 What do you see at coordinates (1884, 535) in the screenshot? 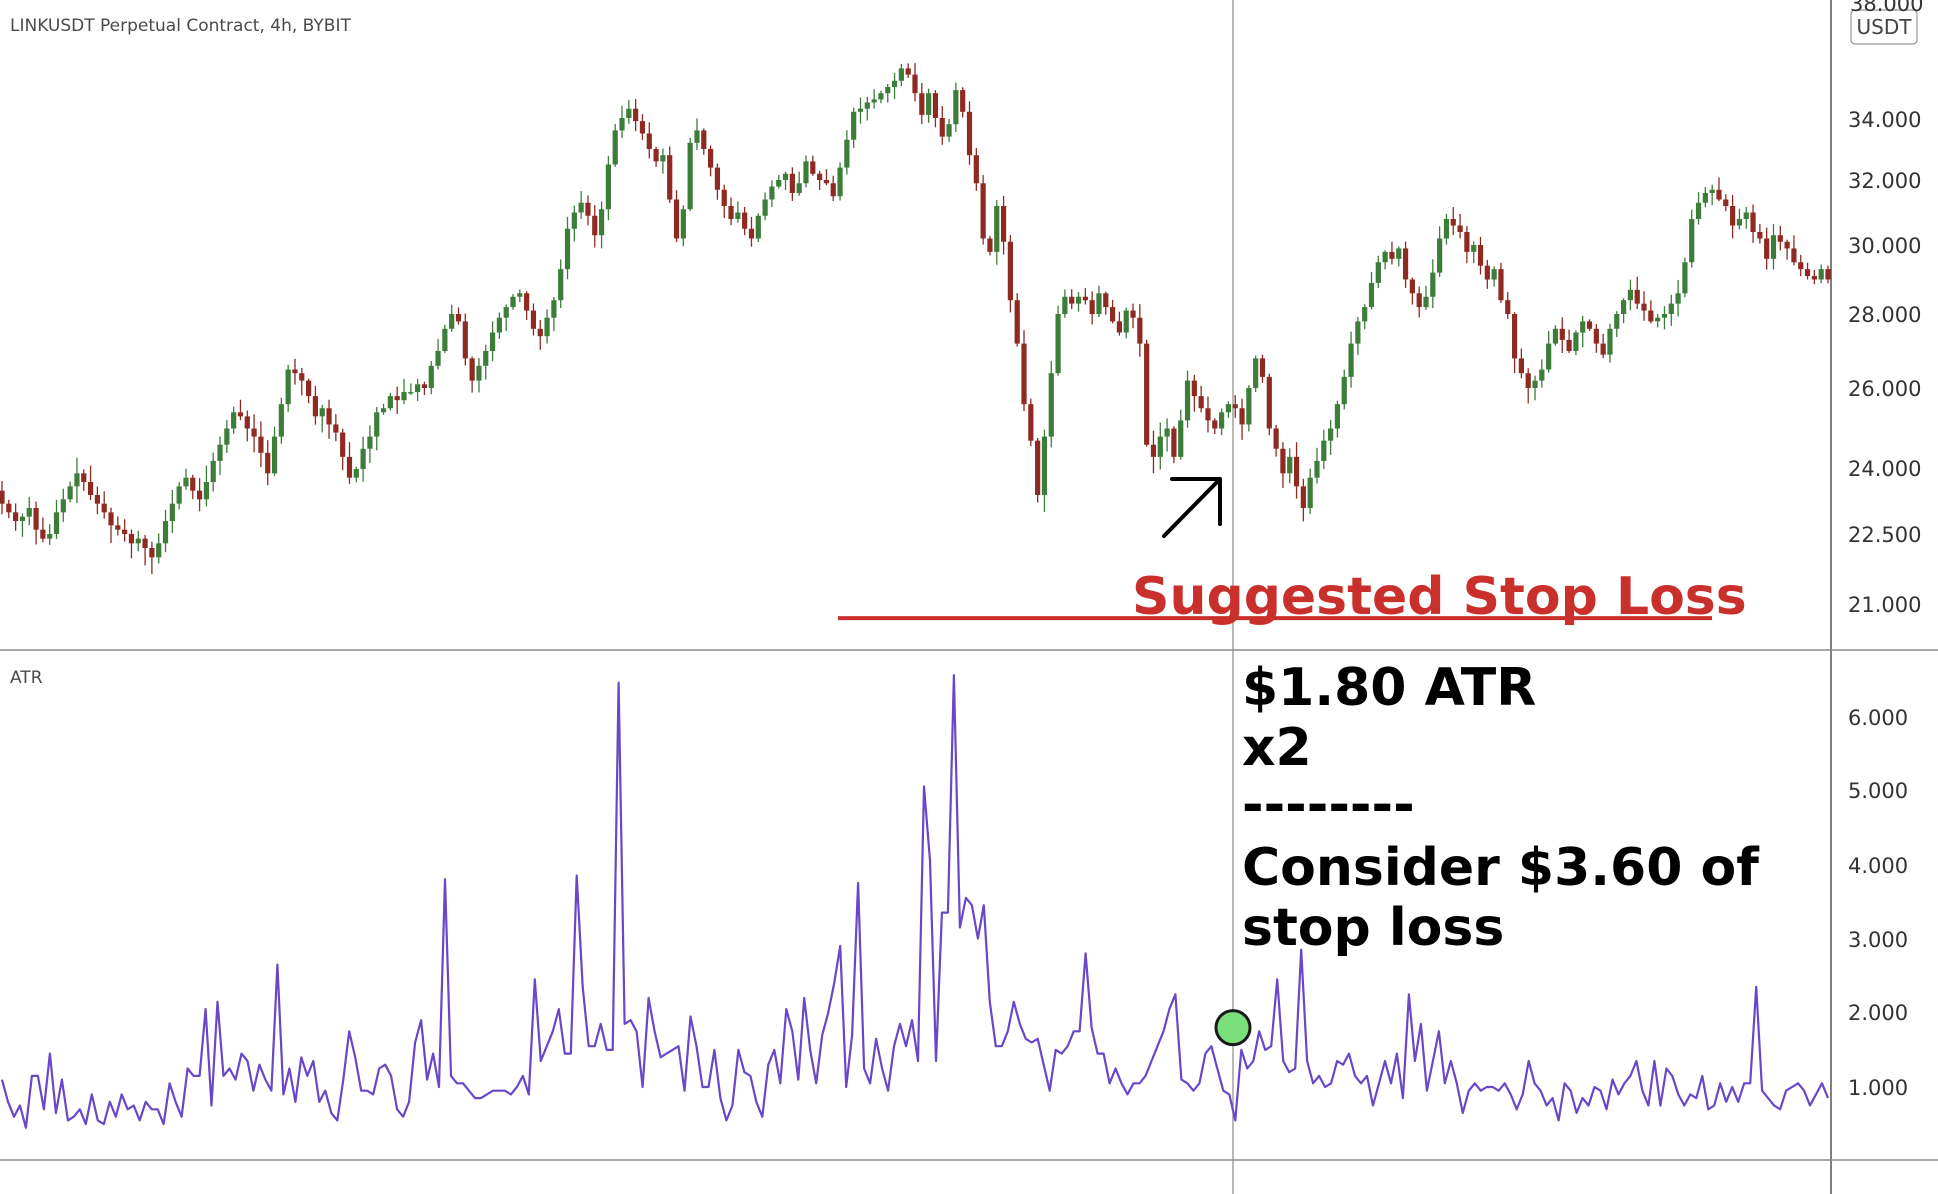
I see `price-tick-label: 22.500` at bounding box center [1884, 535].